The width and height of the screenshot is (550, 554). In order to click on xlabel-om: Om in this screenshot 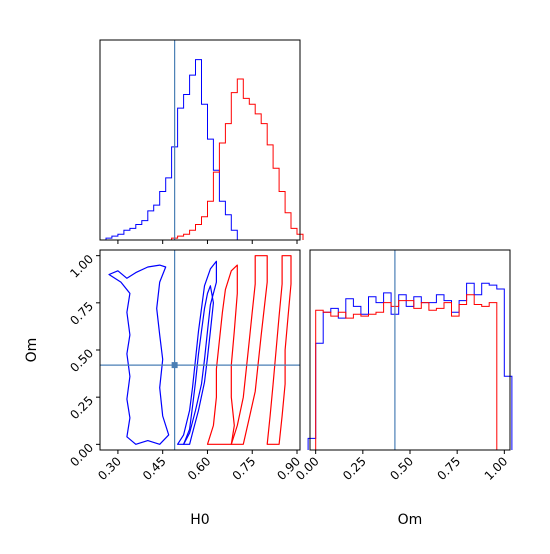, I will do `click(410, 520)`.